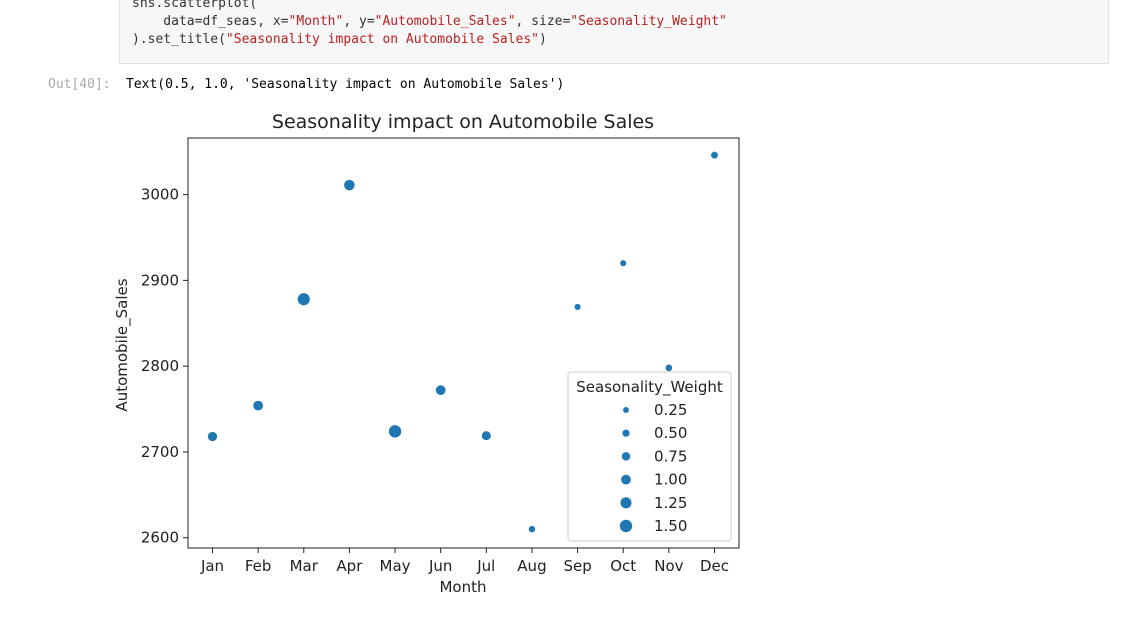 Image resolution: width=1132 pixels, height=620 pixels. I want to click on y-tick-label: 2800, so click(160, 366).